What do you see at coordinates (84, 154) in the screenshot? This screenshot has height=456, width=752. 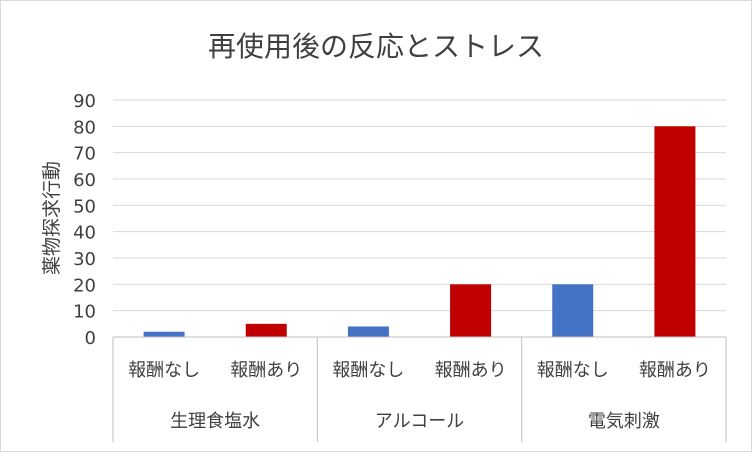 I see `y-tick-label: 70` at bounding box center [84, 154].